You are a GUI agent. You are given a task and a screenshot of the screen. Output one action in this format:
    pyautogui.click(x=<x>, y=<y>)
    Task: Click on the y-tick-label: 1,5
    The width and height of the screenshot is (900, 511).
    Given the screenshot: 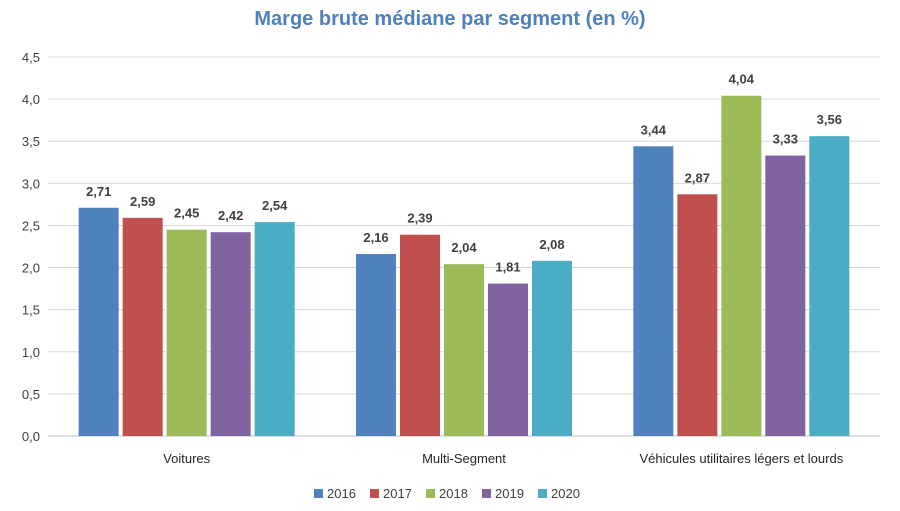 What is the action you would take?
    pyautogui.click(x=31, y=310)
    